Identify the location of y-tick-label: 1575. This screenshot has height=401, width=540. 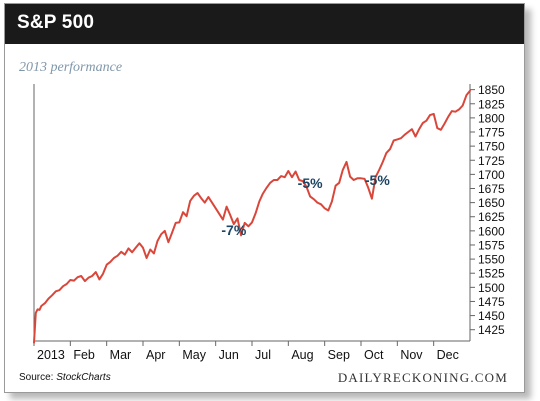
(491, 245).